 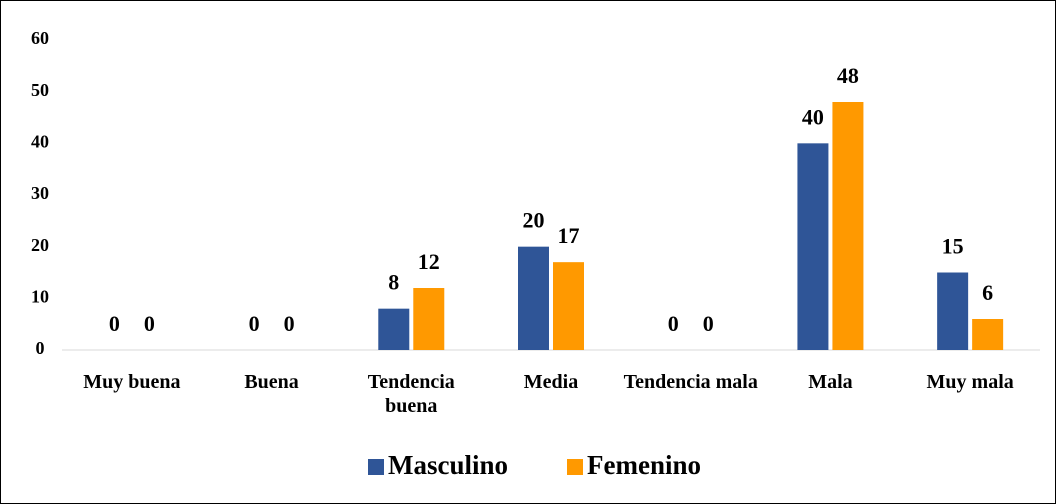 What do you see at coordinates (848, 75) in the screenshot?
I see `data-label: 48` at bounding box center [848, 75].